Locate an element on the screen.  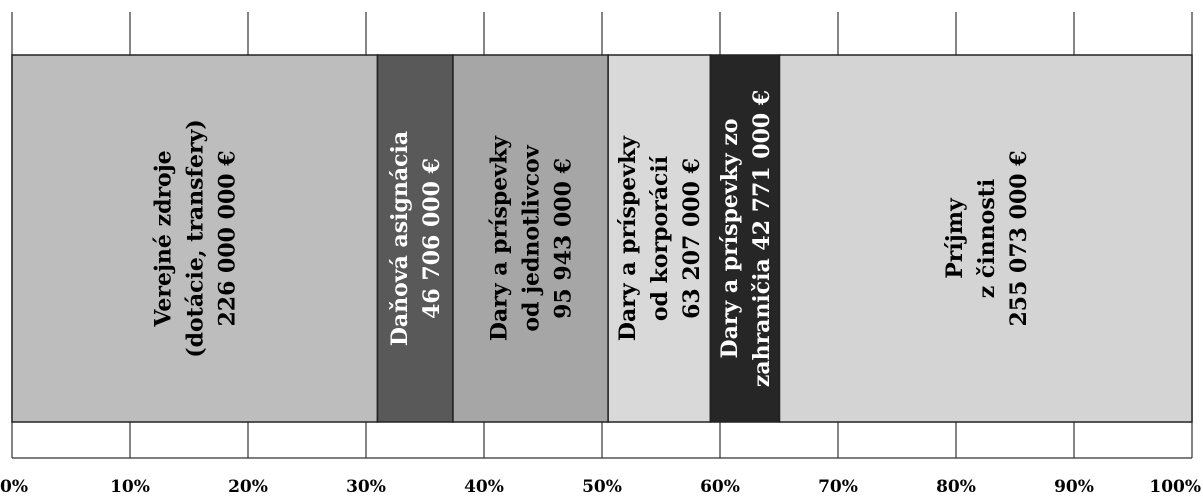
segment-label-line: (dotácie, transfery) is located at coordinates (196, 238).